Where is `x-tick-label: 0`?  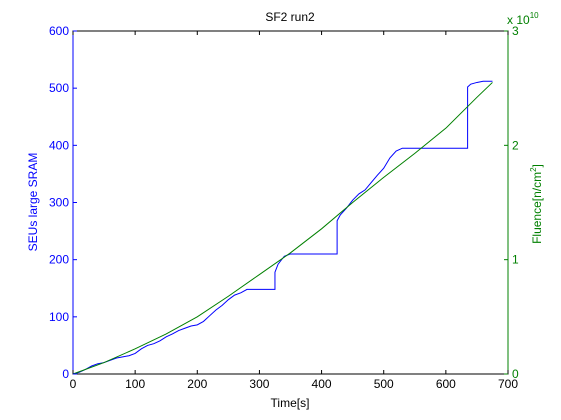
x-tick-label: 0 is located at coordinates (73, 384).